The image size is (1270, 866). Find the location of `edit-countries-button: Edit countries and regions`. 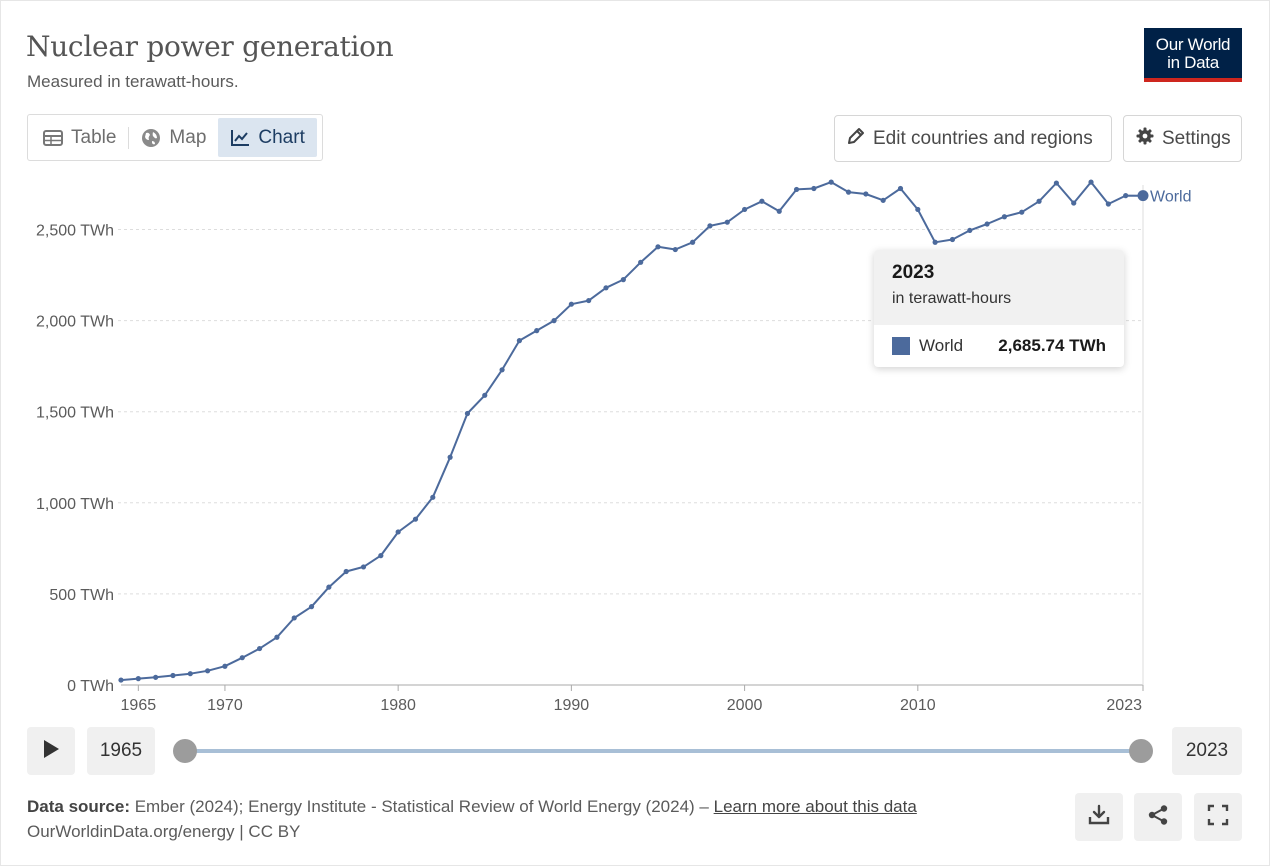

edit-countries-button: Edit countries and regions is located at coordinates (973, 138).